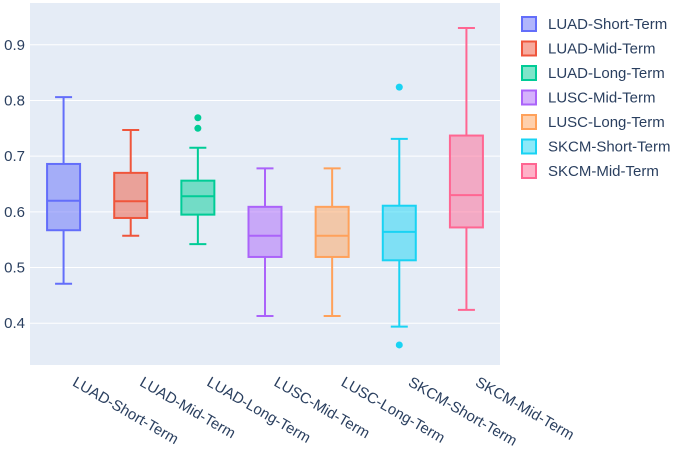  Describe the element at coordinates (14, 184) in the screenshot. I see `y-axis-ticks: 0.4 0.5 0.6 0.7 0.8 0.9` at that location.